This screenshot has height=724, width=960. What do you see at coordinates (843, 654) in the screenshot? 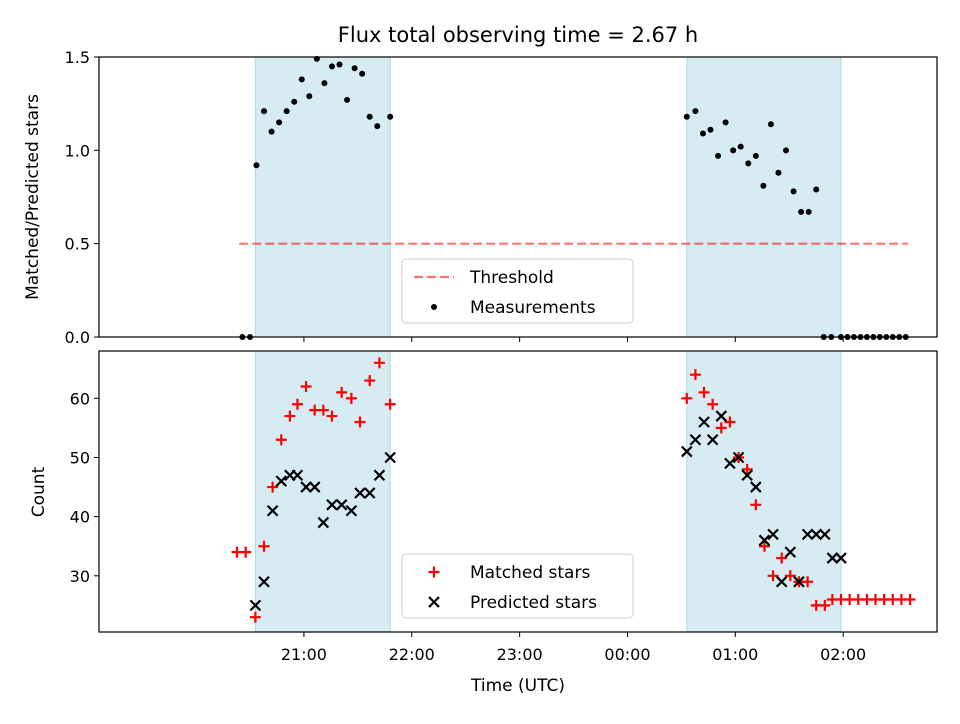
I see `x-tick-label: 02:00` at bounding box center [843, 654].